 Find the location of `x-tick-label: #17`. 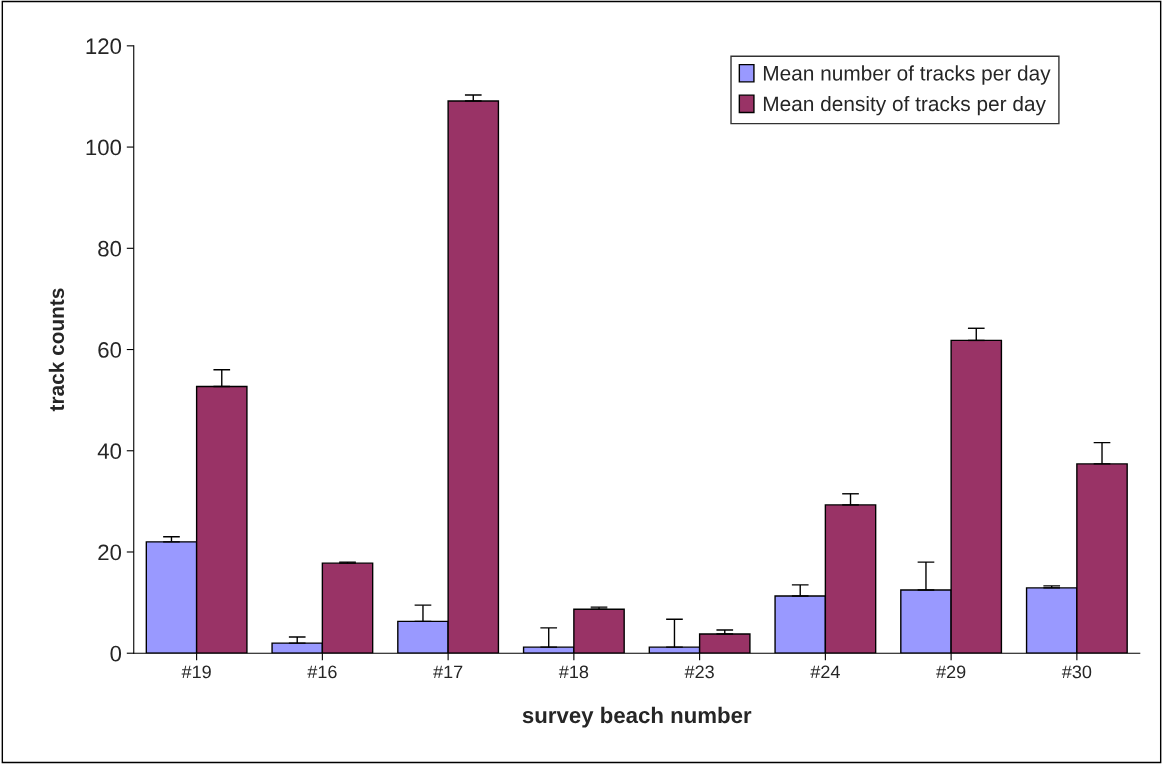

x-tick-label: #17 is located at coordinates (448, 672).